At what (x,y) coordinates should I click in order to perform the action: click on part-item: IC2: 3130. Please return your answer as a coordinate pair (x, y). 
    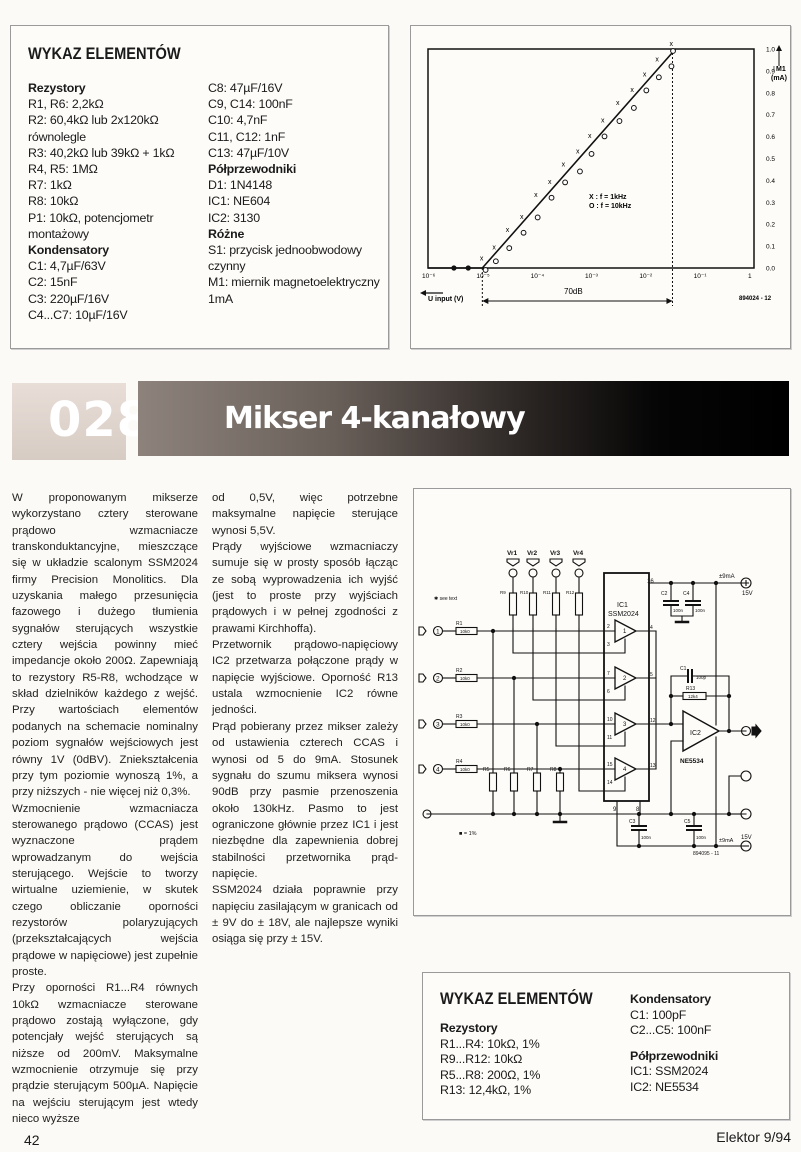
    Looking at the image, I should click on (234, 217).